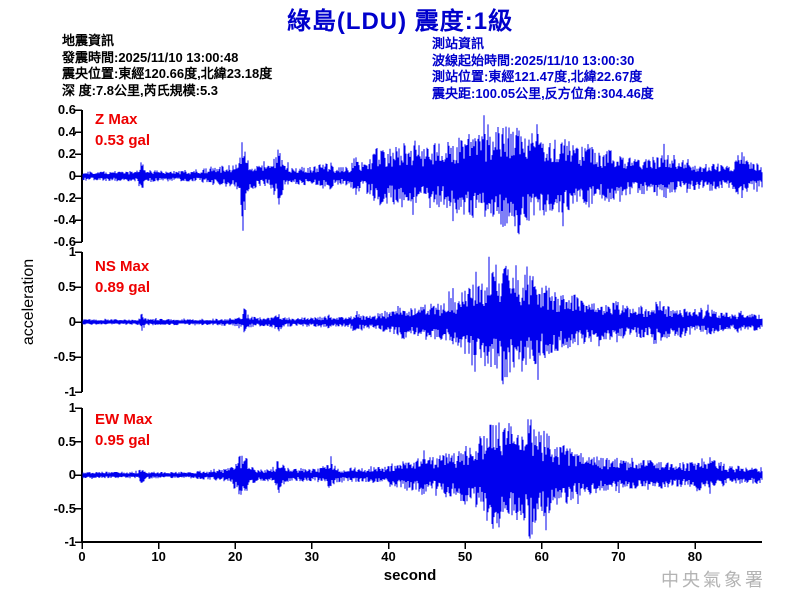 This screenshot has height=600, width=800. What do you see at coordinates (64, 219) in the screenshot?
I see `y-tick-label-z: -0.4` at bounding box center [64, 219].